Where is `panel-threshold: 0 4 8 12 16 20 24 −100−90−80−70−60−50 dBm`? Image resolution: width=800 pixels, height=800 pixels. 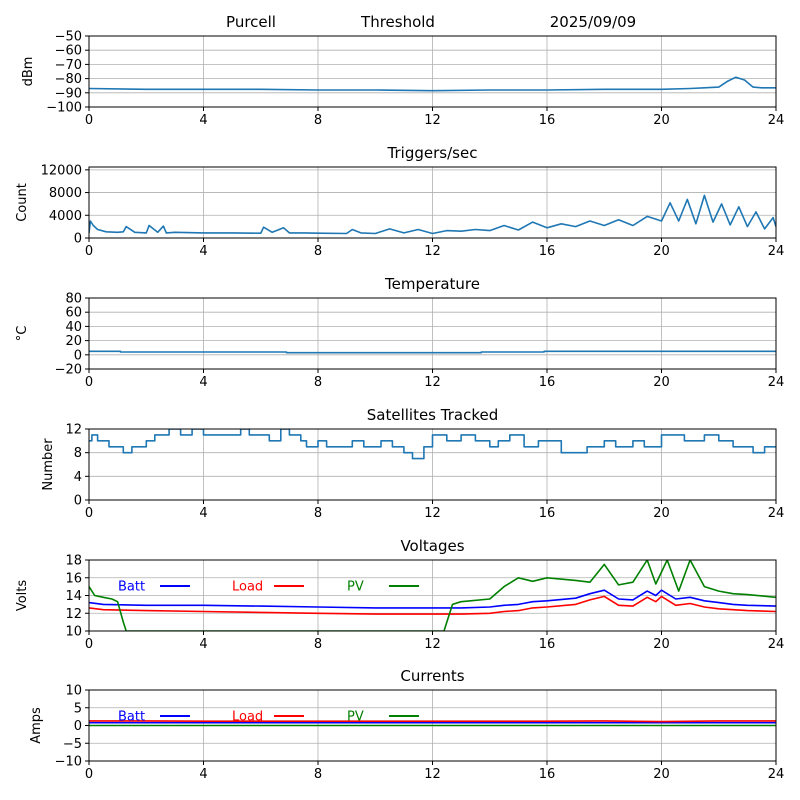 panel-threshold: 0 4 8 12 16 20 24 −100−90−80−70−60−50 dBm is located at coordinates (402, 79).